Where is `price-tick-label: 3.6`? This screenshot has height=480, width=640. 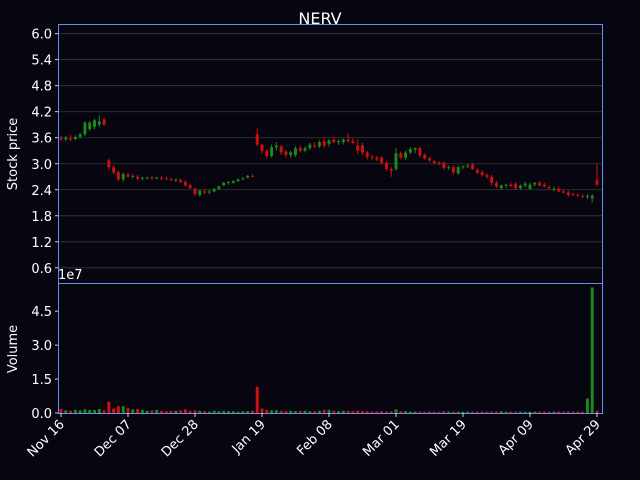
price-tick-label: 3.6 is located at coordinates (41, 139).